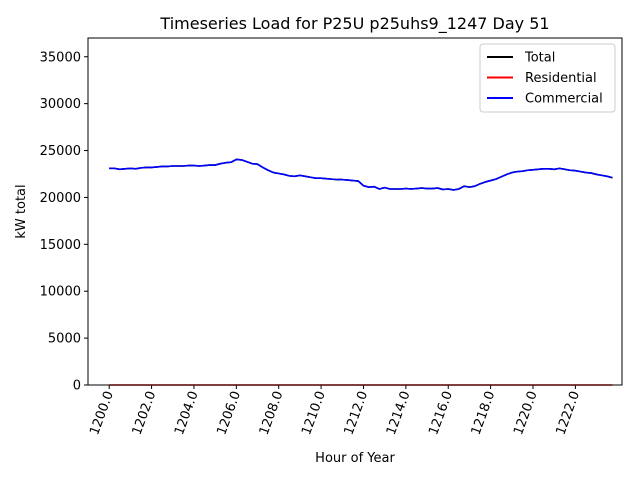 The image size is (640, 484). I want to click on y-tick-label: 15000, so click(60, 245).